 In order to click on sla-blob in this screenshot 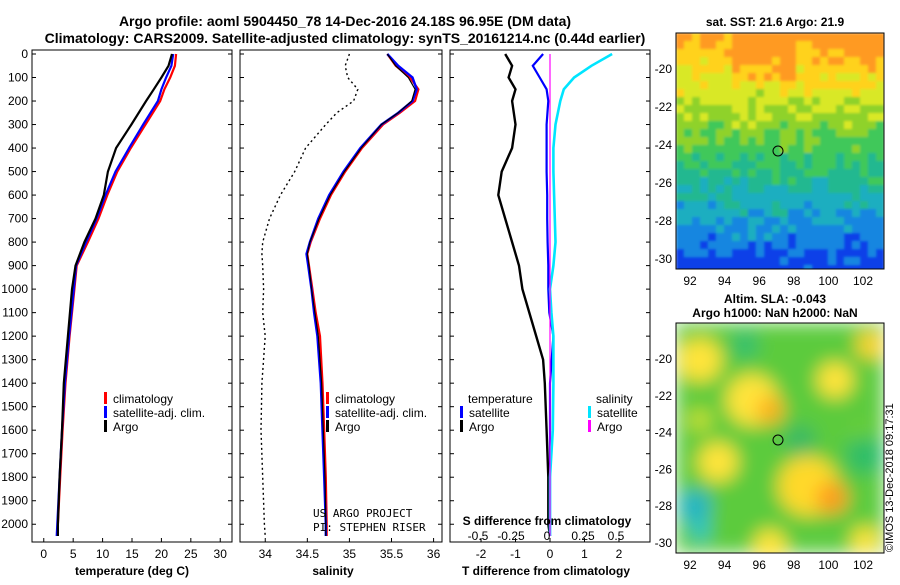, I will do `click(870, 345)`.